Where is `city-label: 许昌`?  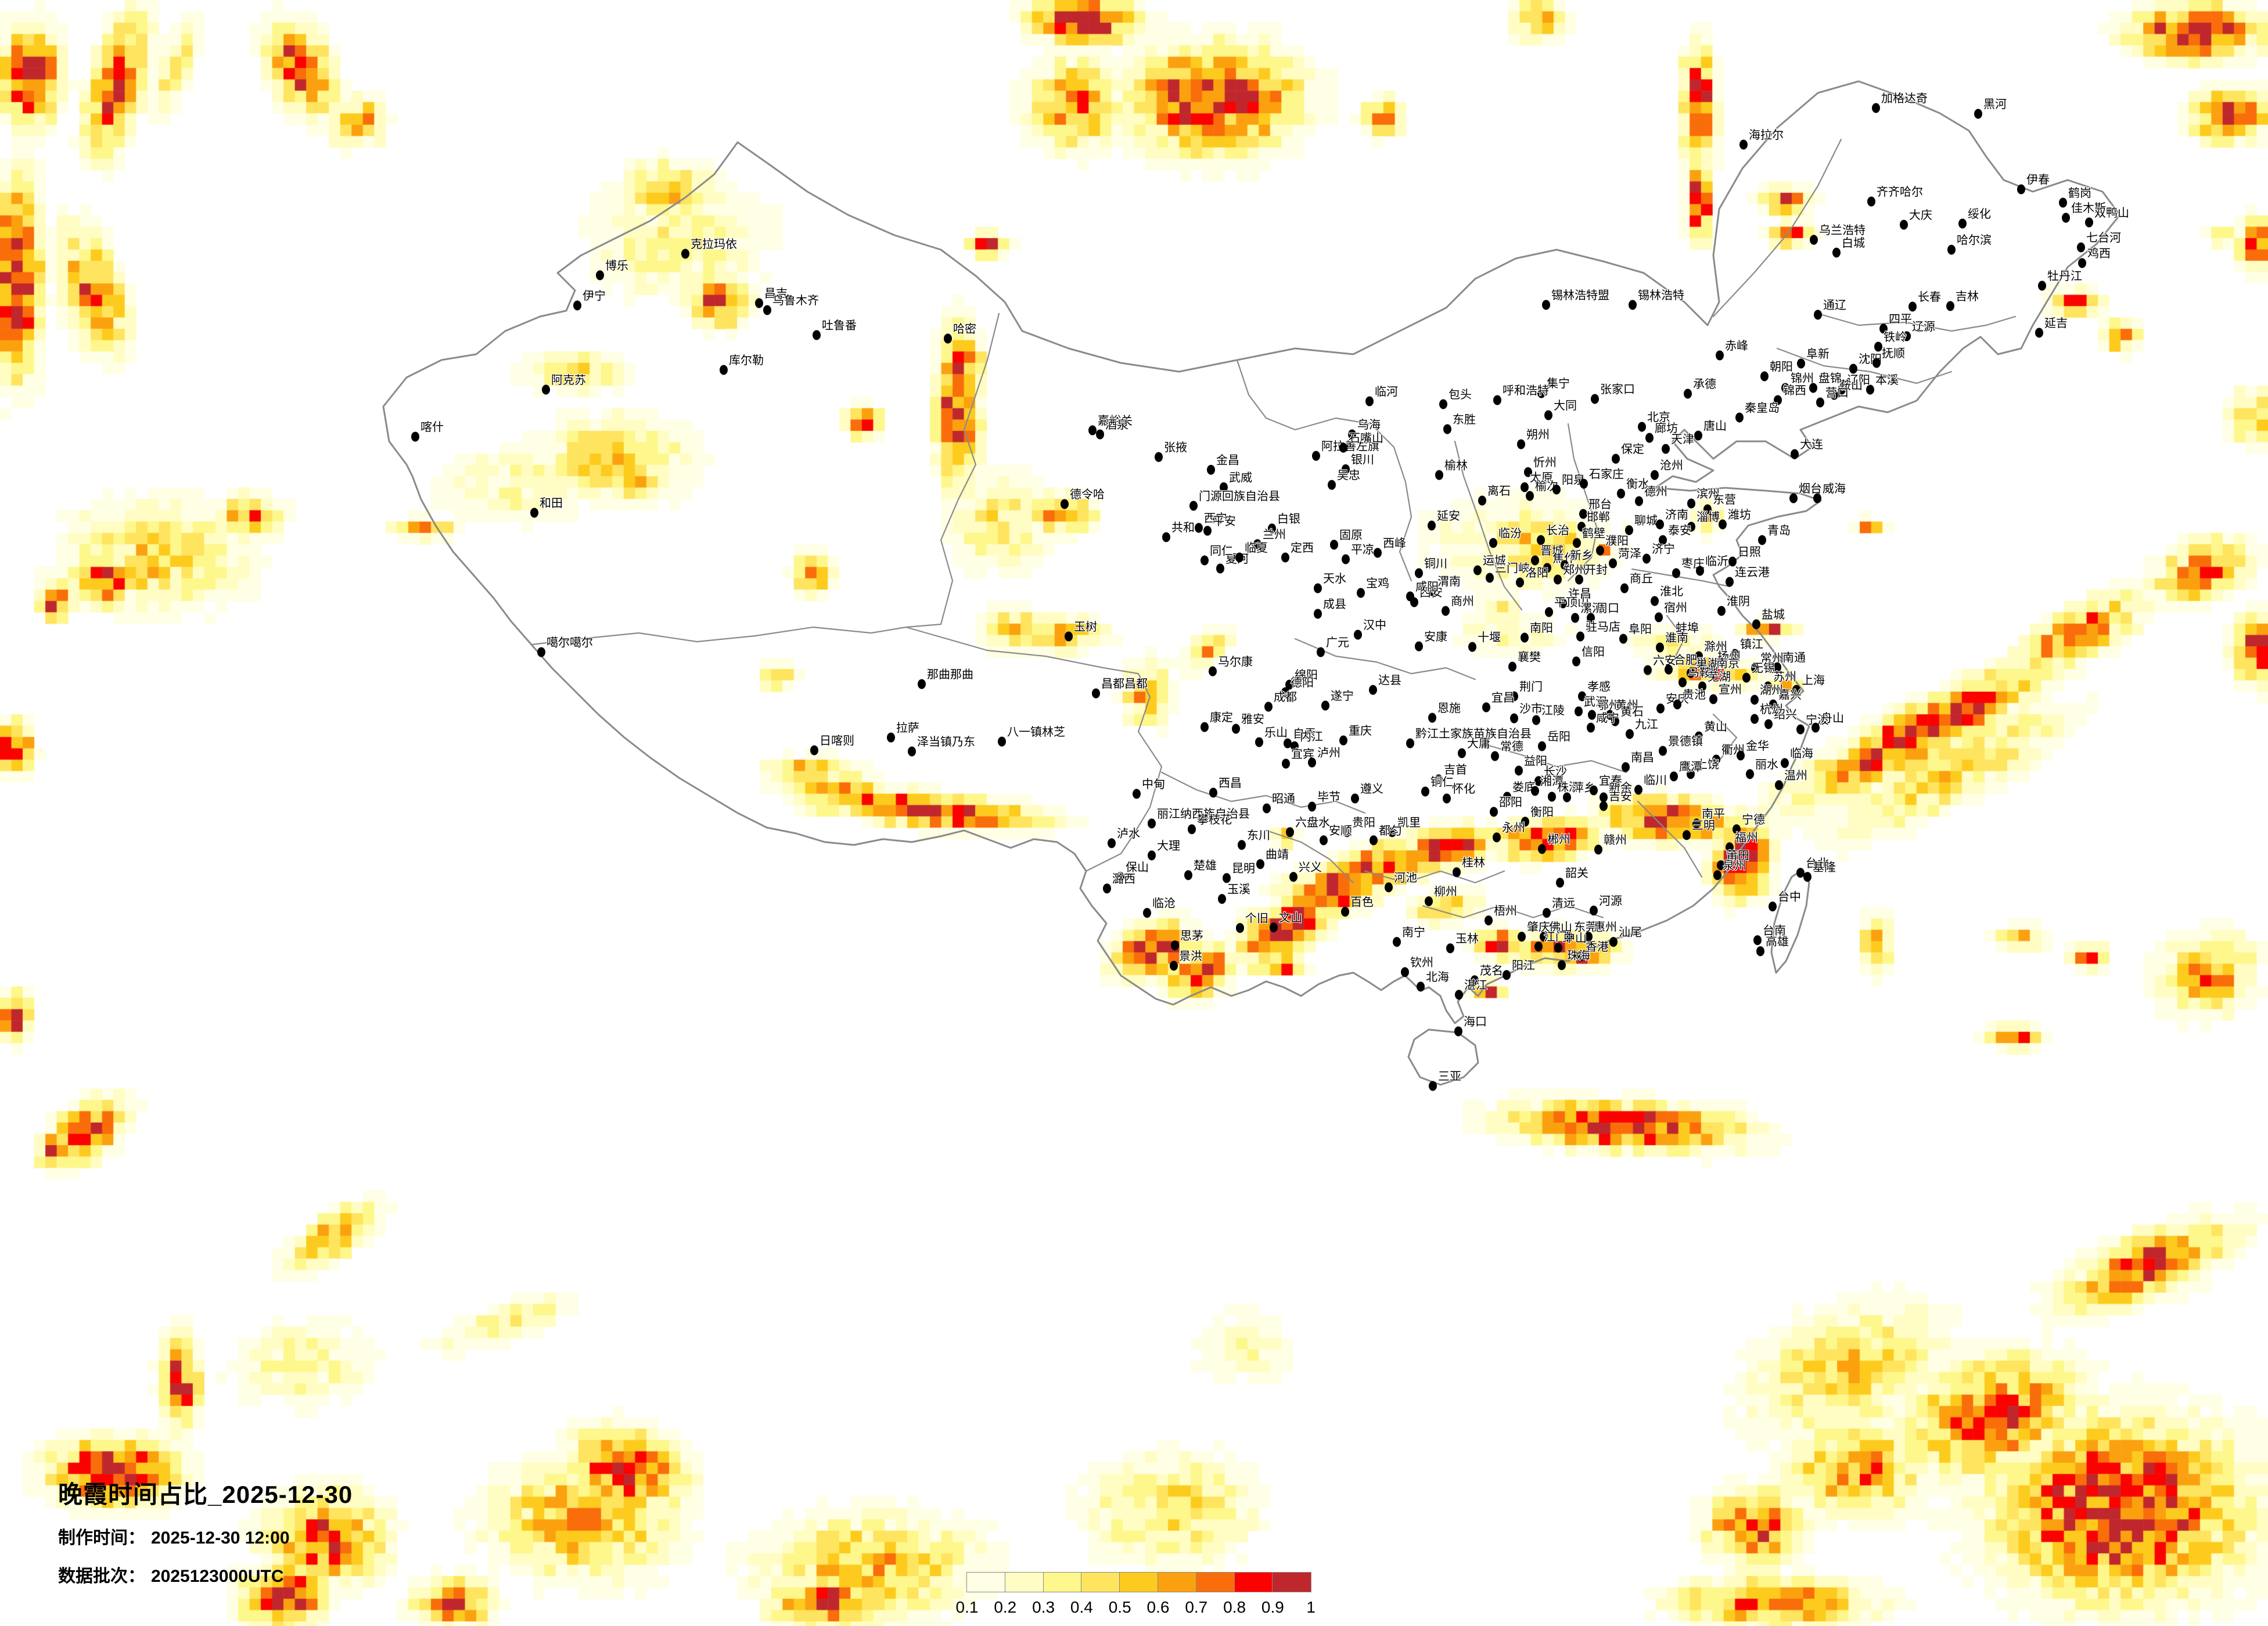
city-label: 许昌 is located at coordinates (1579, 594).